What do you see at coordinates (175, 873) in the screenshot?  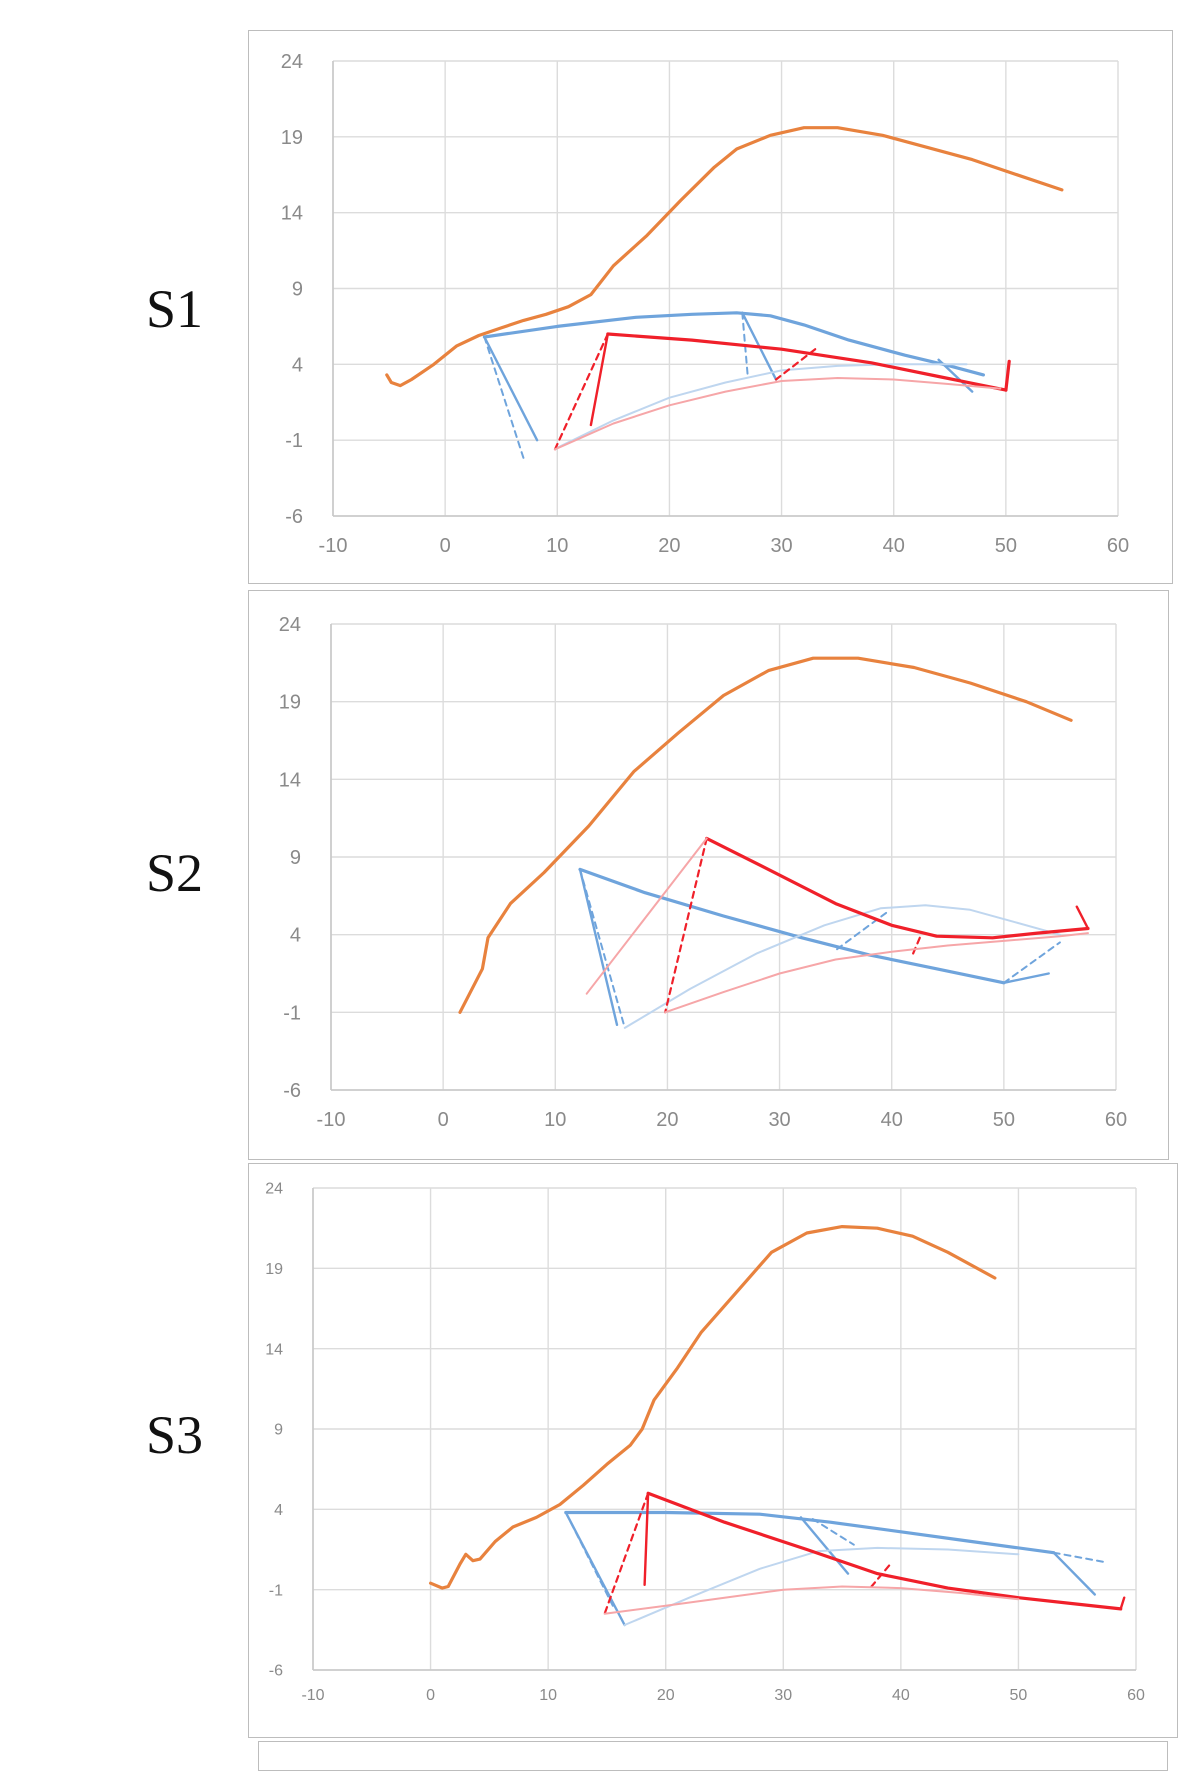 I see `row-label-s2: S2` at bounding box center [175, 873].